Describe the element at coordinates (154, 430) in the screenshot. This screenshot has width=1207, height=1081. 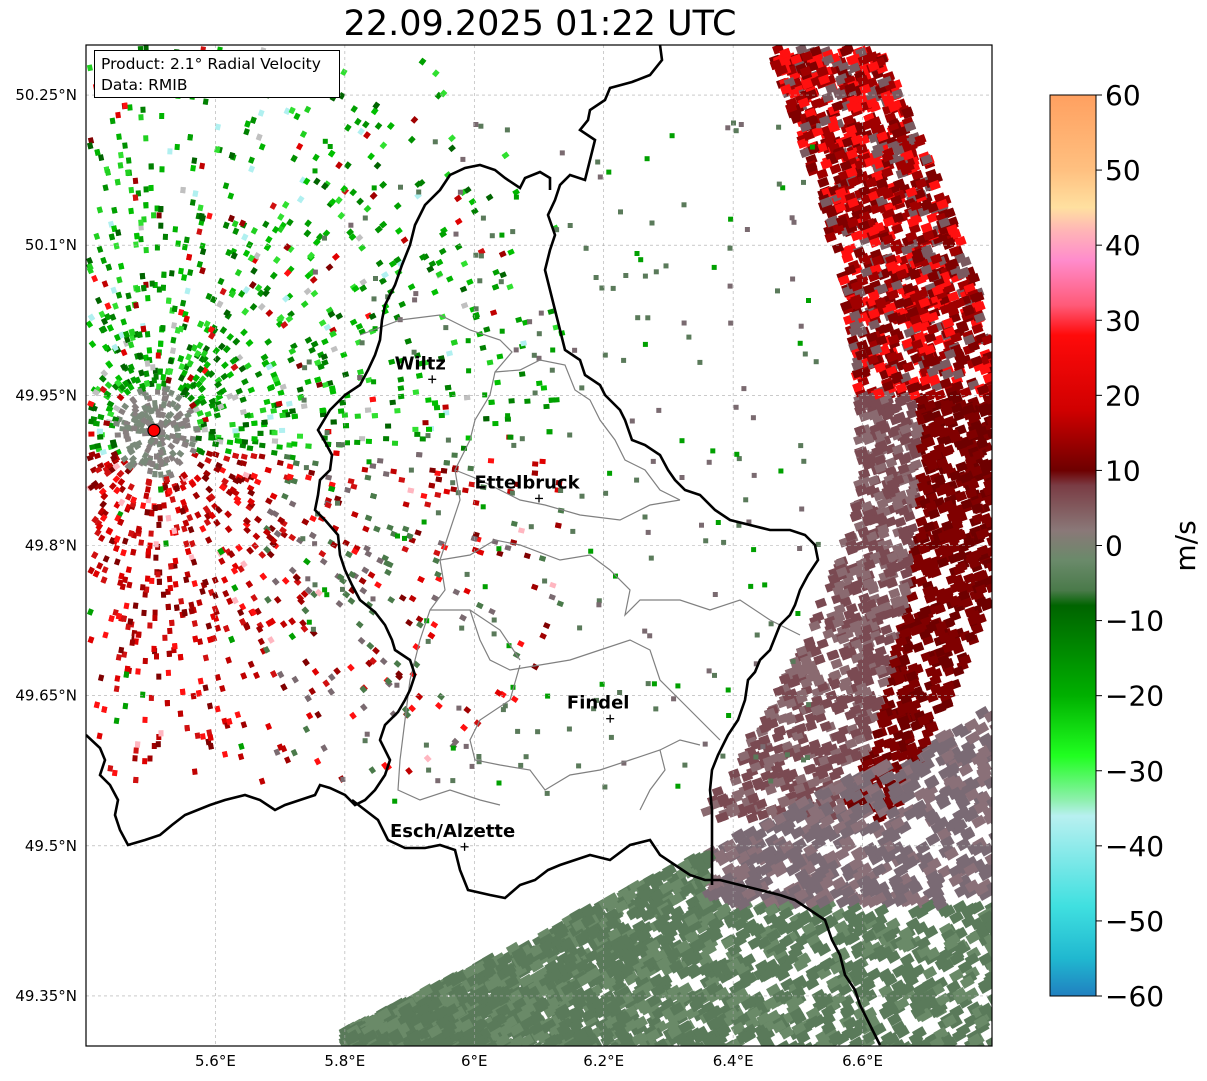
I see `radar-site-marker` at that location.